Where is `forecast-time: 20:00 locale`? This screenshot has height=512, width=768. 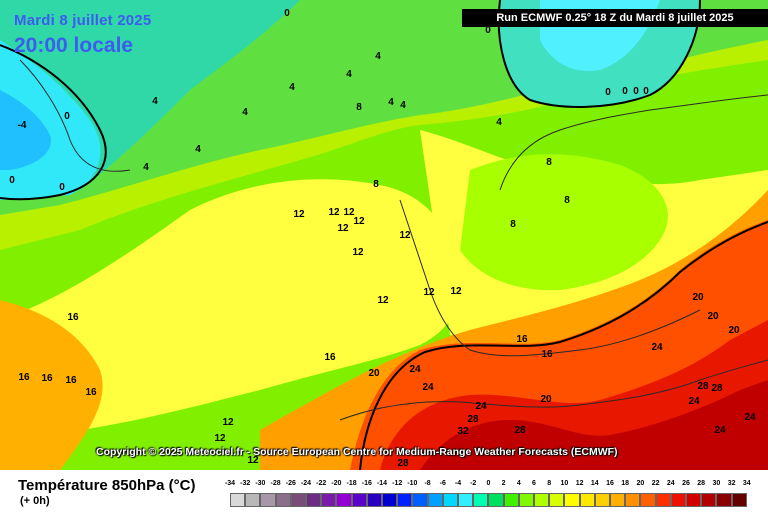
forecast-time: 20:00 locale is located at coordinates (74, 45).